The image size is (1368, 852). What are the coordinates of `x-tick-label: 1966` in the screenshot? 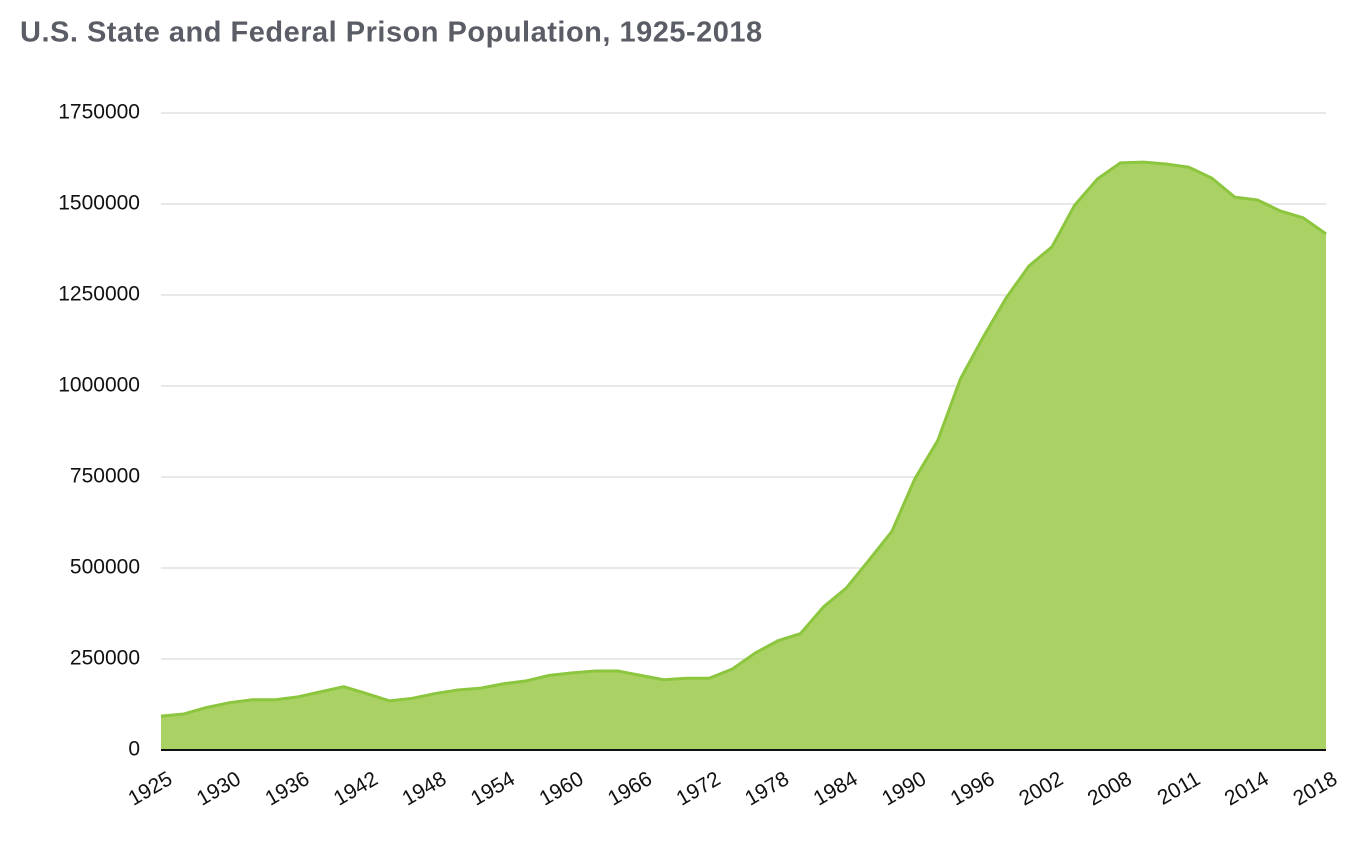 It's located at (630, 788).